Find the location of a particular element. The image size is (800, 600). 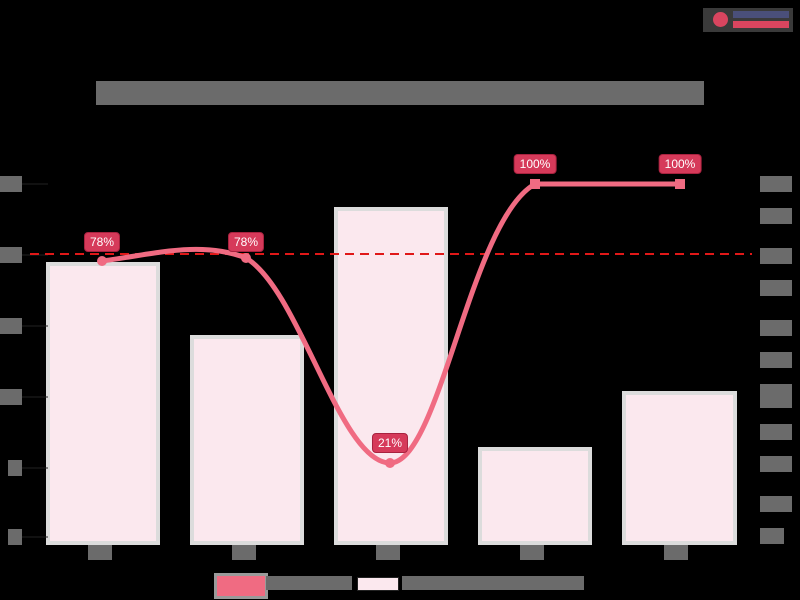

data-label-4: 100% is located at coordinates (535, 164).